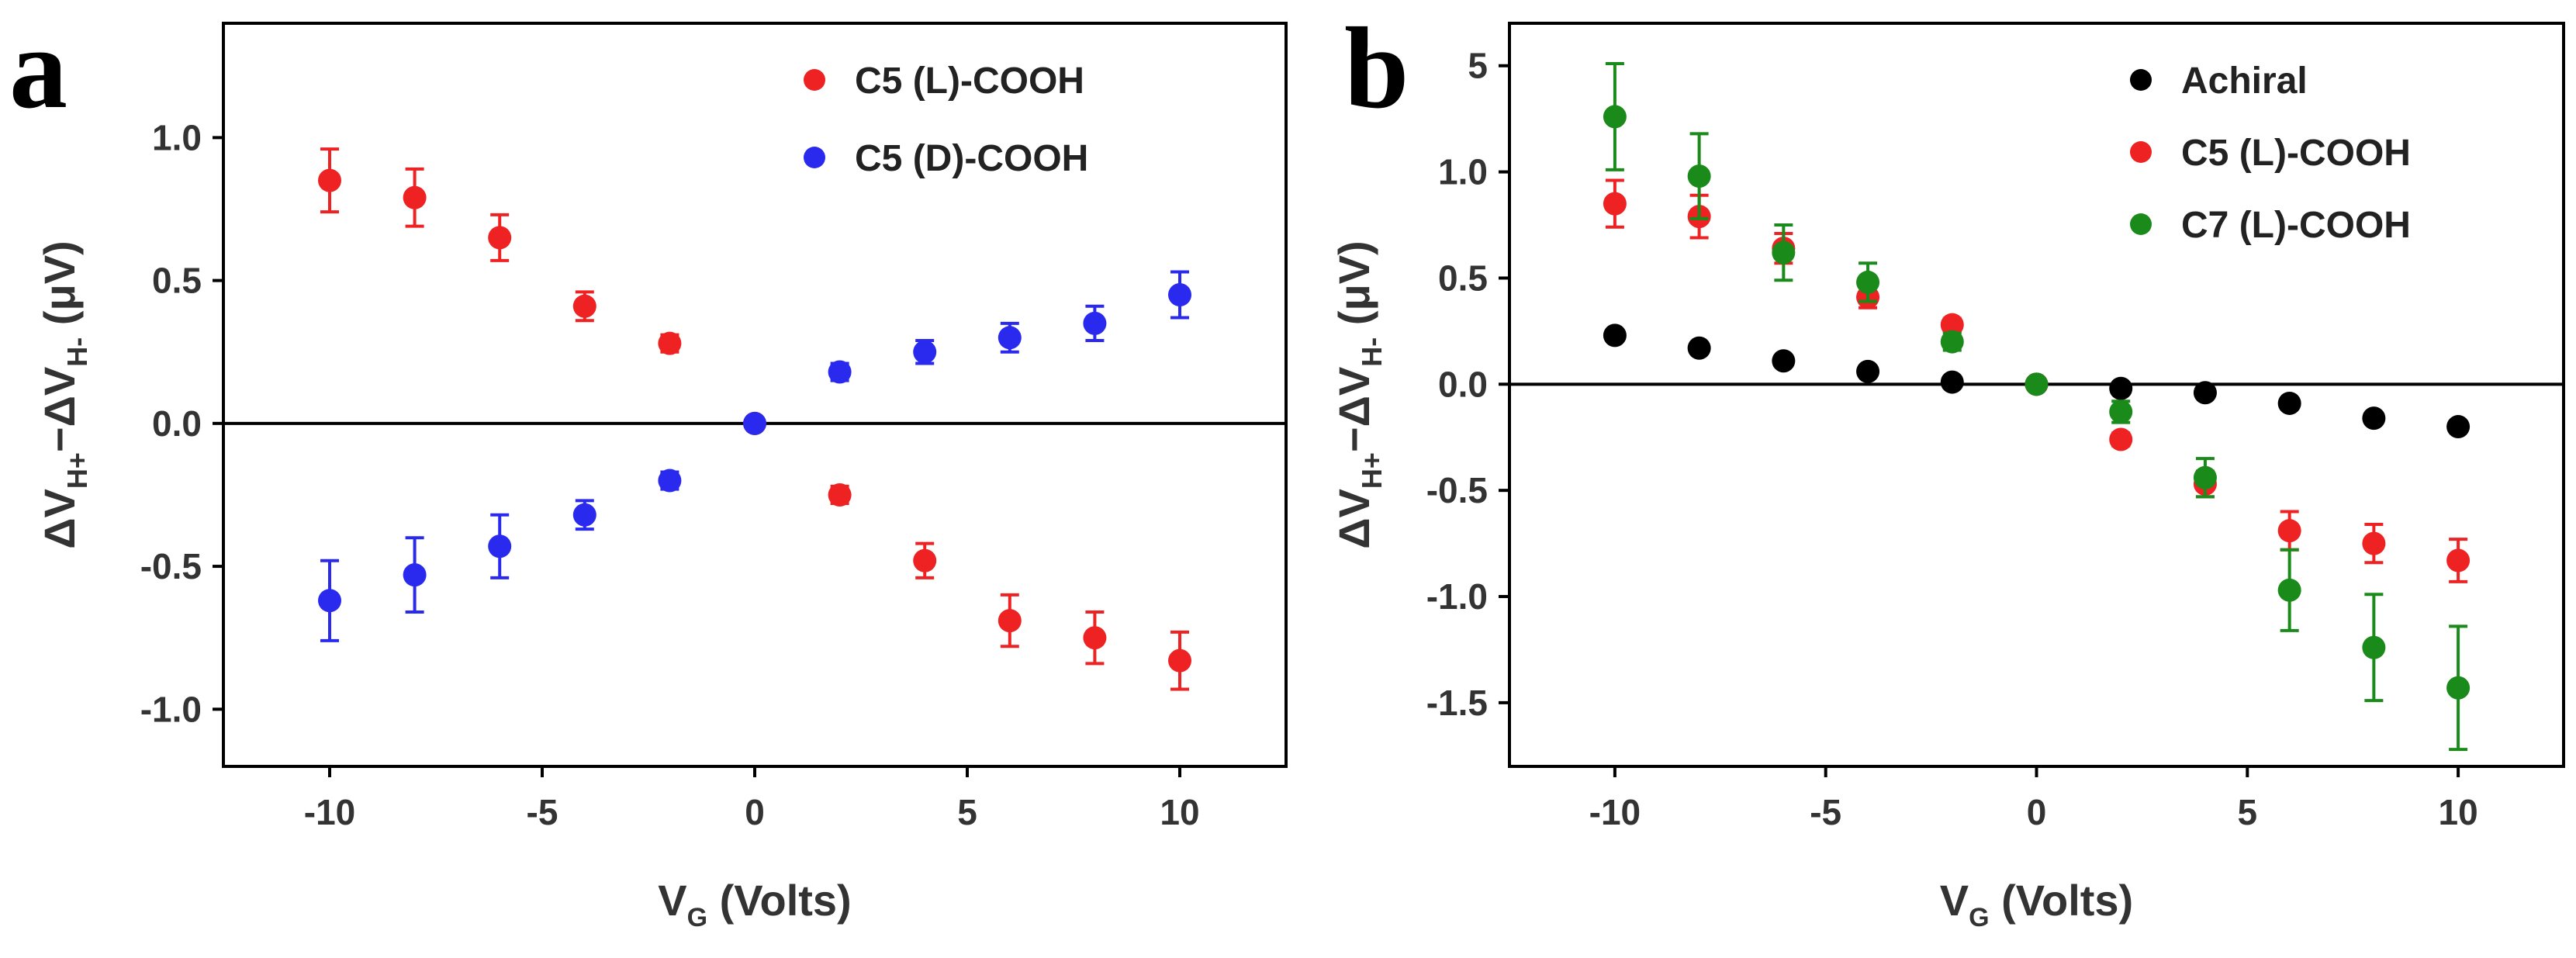 This screenshot has height=958, width=2576. What do you see at coordinates (971, 158) in the screenshot?
I see `legend-label: C5 (D)-COOH` at bounding box center [971, 158].